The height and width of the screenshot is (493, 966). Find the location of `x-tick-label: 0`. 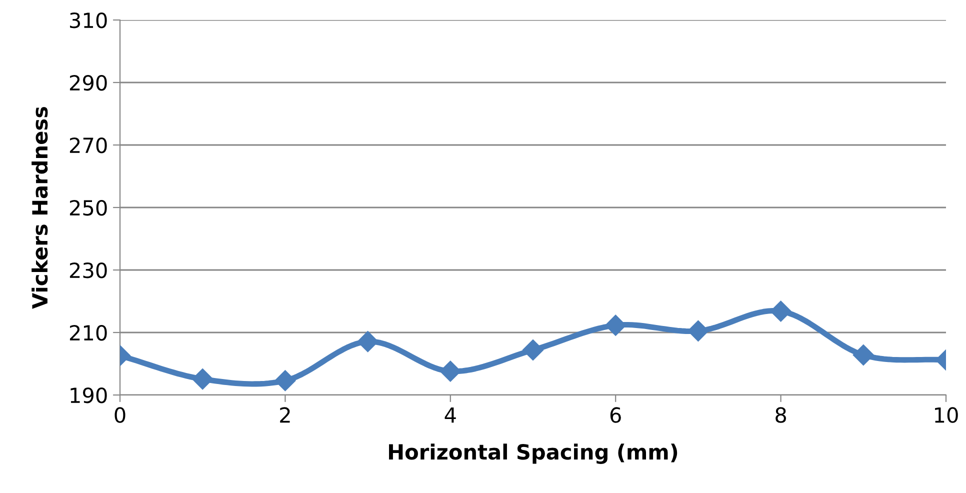

x-tick-label: 0 is located at coordinates (120, 415).